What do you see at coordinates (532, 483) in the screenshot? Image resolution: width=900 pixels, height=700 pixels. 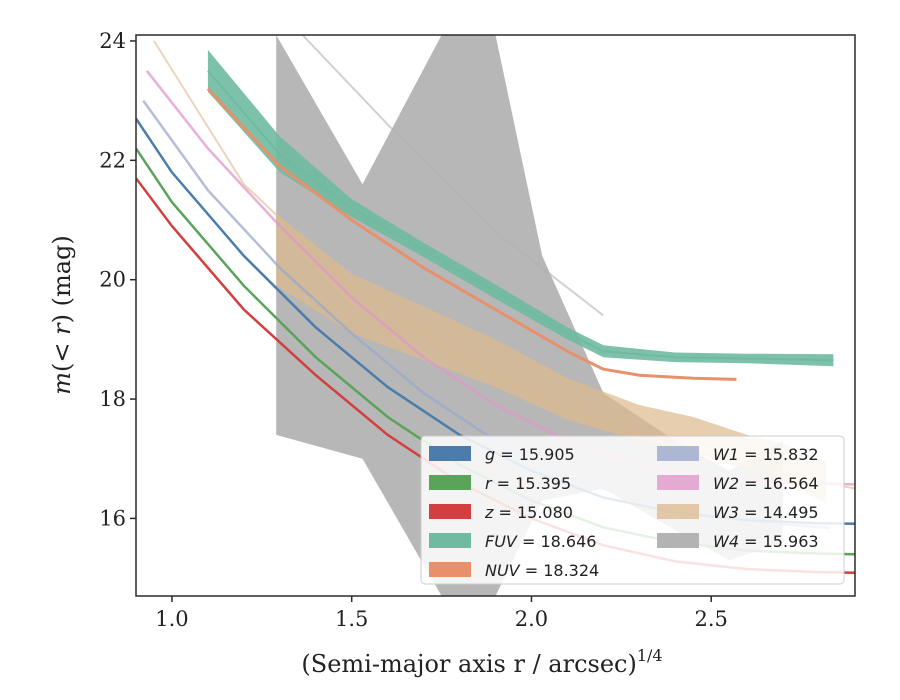 I see `legend-band-value: = 15.395` at bounding box center [532, 483].